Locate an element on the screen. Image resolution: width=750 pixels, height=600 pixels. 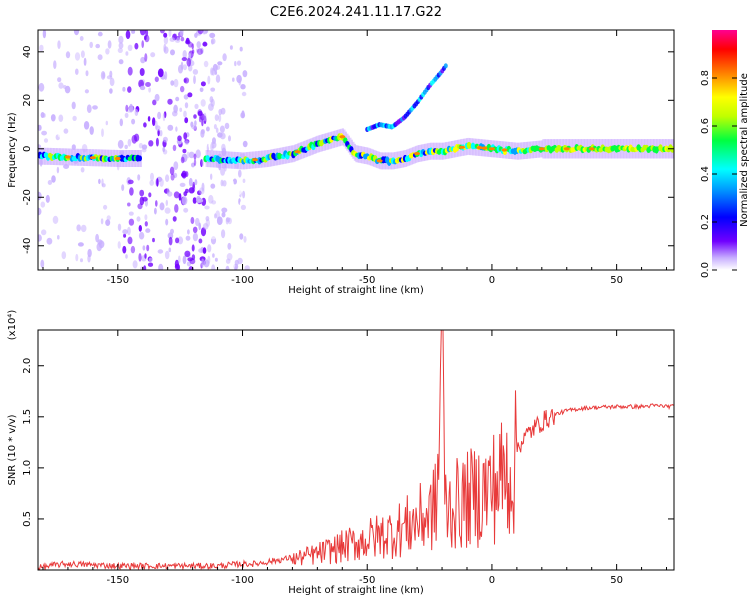
snr-multiplier: (x10⁴) is located at coordinates (12, 325).